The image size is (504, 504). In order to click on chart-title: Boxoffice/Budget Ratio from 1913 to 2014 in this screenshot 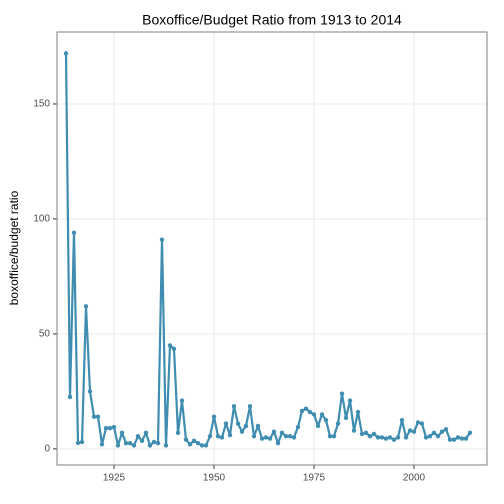, I will do `click(272, 20)`.